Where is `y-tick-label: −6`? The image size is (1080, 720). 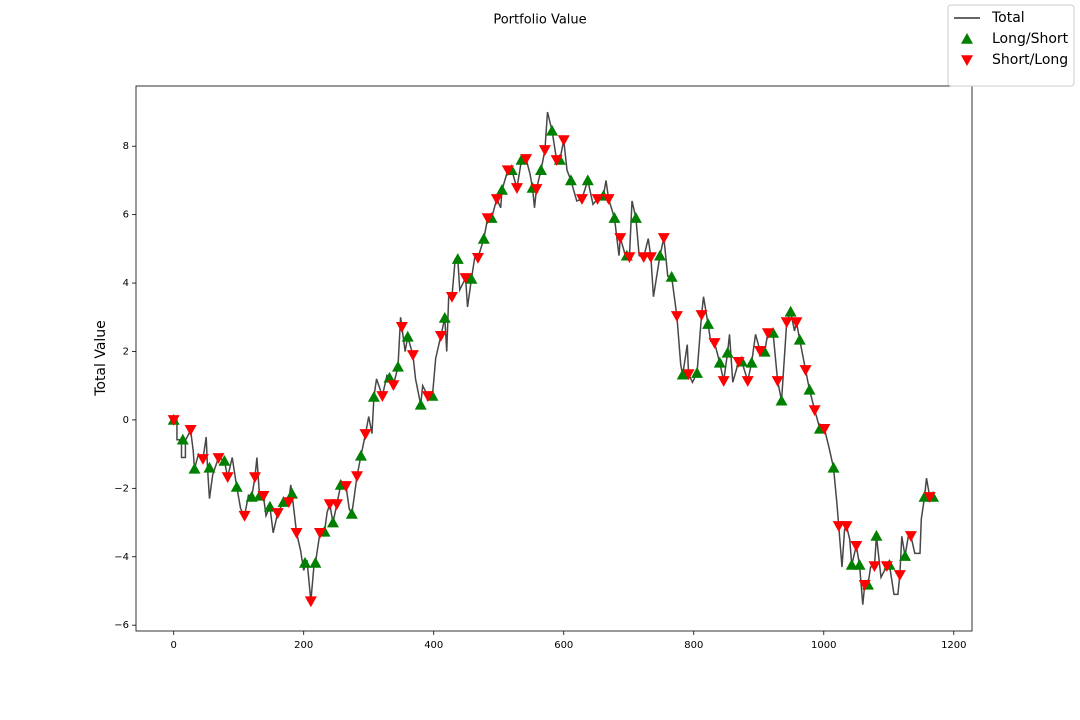
y-tick-label: −6 is located at coordinates (121, 625).